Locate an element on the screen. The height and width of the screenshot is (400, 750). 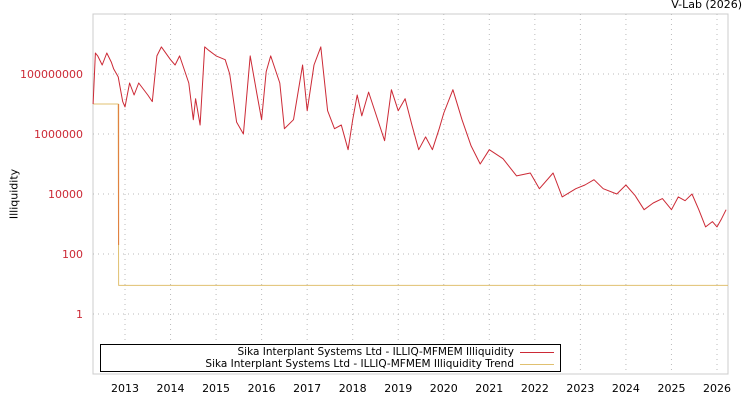
y-tick-label: 100000000 is located at coordinates (51, 74).